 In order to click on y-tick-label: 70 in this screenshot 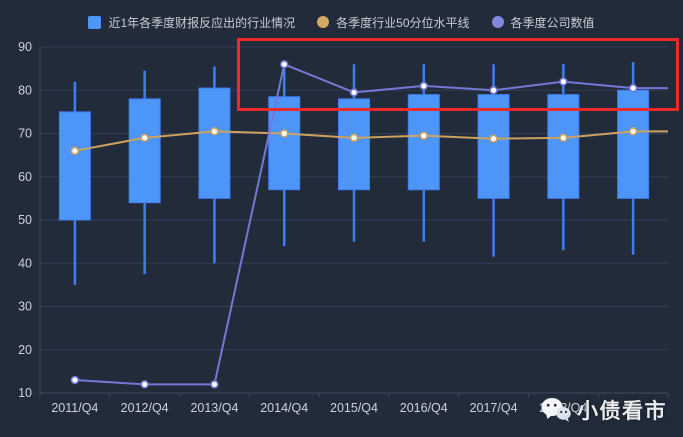, I will do `click(25, 134)`.